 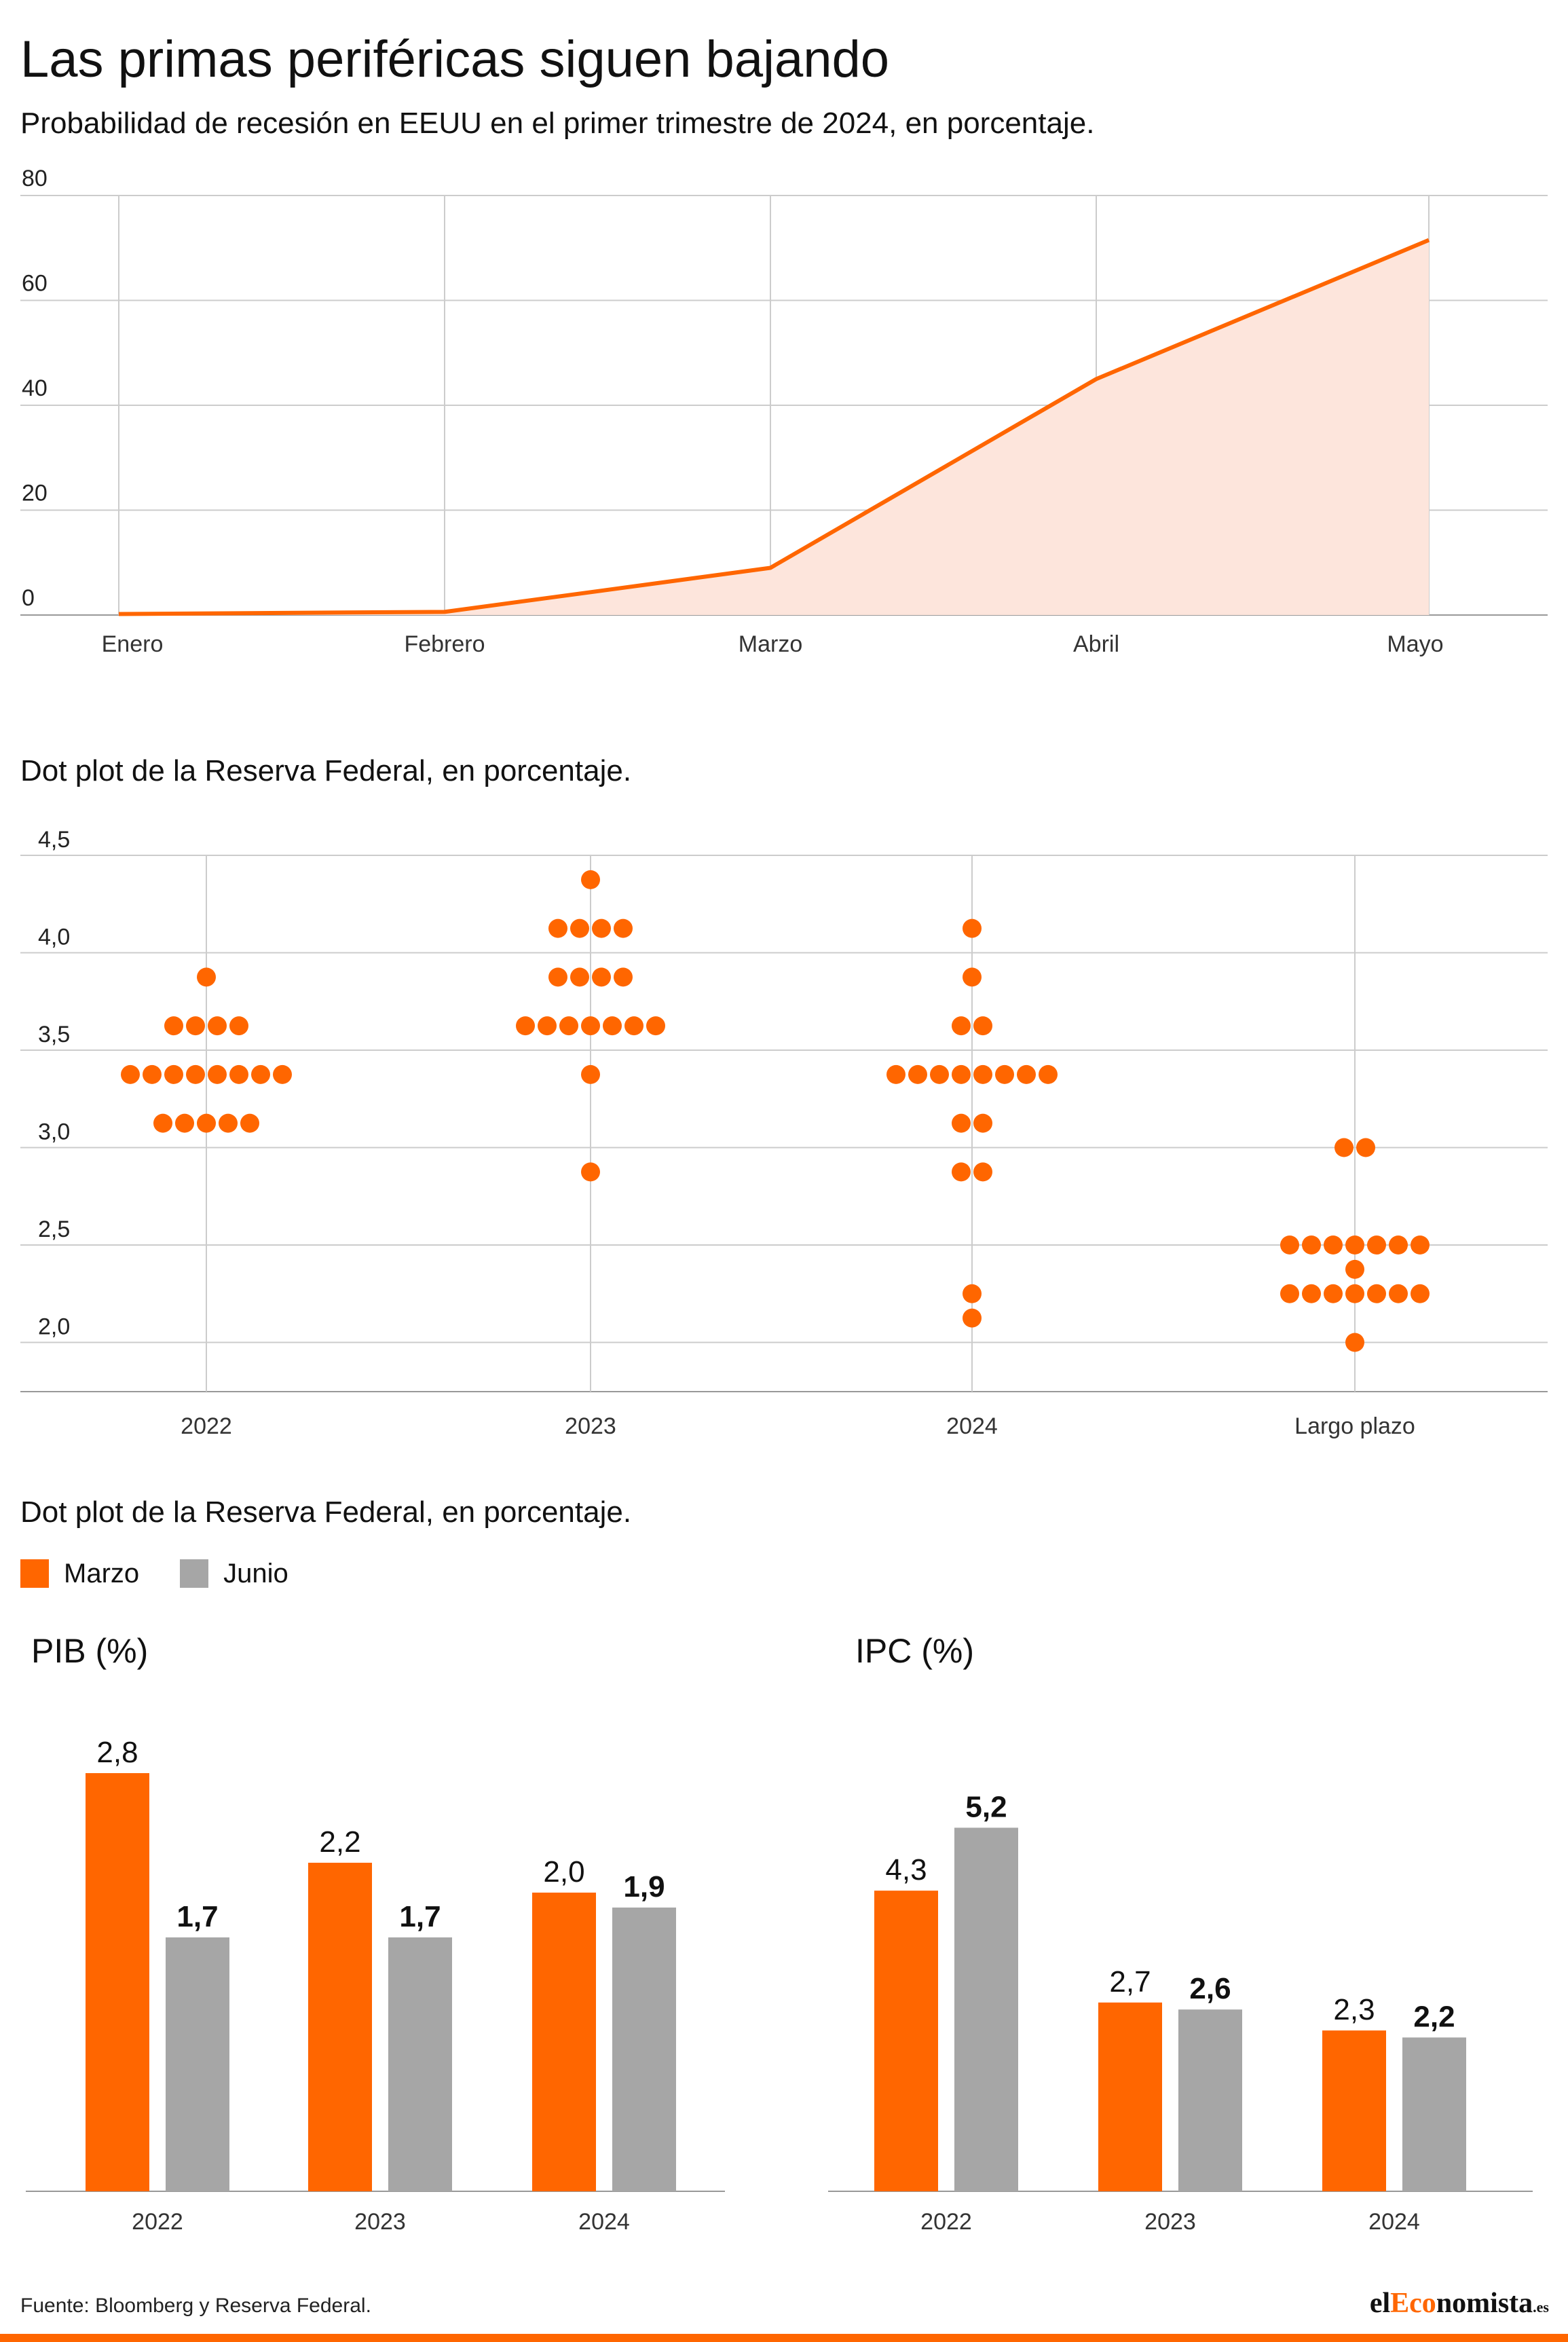 What do you see at coordinates (54, 1229) in the screenshot?
I see `y-tick-label: 2,5` at bounding box center [54, 1229].